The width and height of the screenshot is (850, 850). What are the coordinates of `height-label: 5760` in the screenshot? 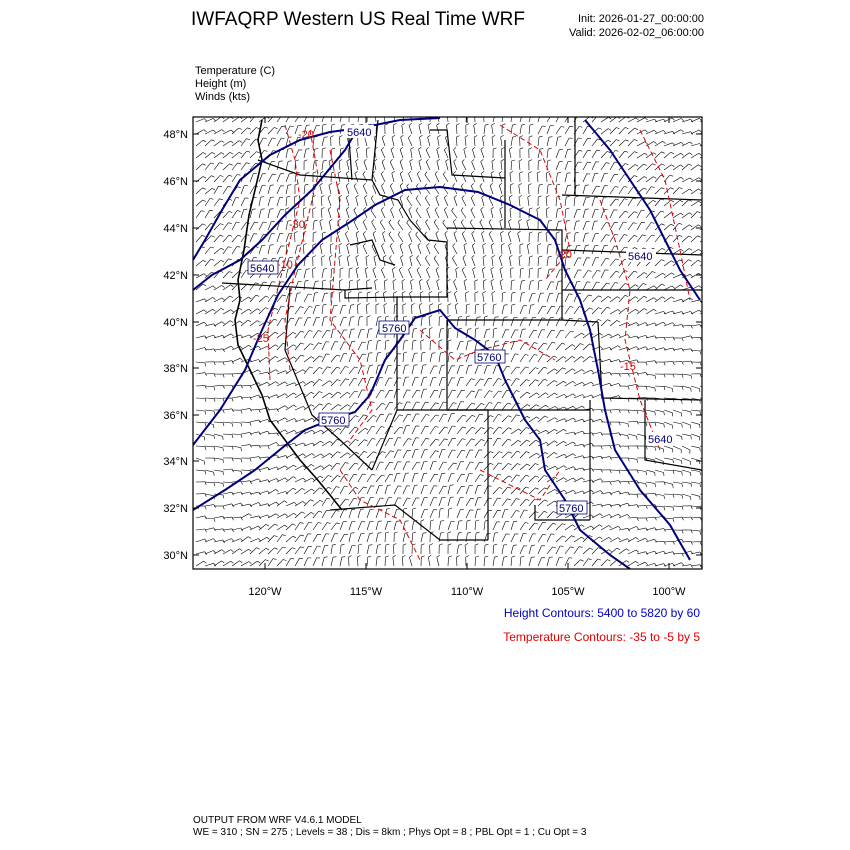 It's located at (490, 356).